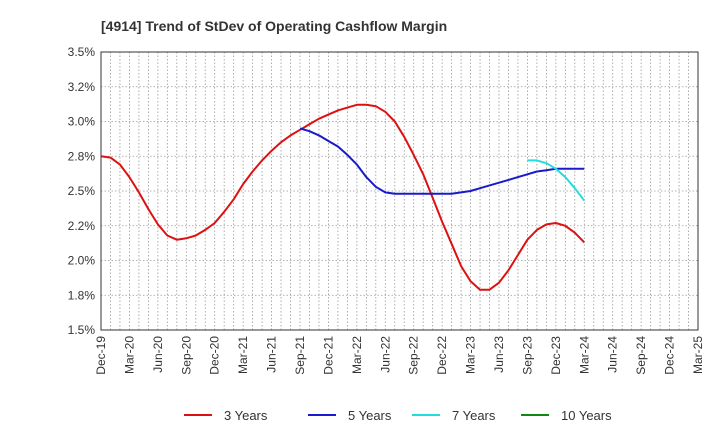 This screenshot has width=720, height=440. Describe the element at coordinates (414, 355) in the screenshot. I see `x-tick-label: Sep-22` at that location.